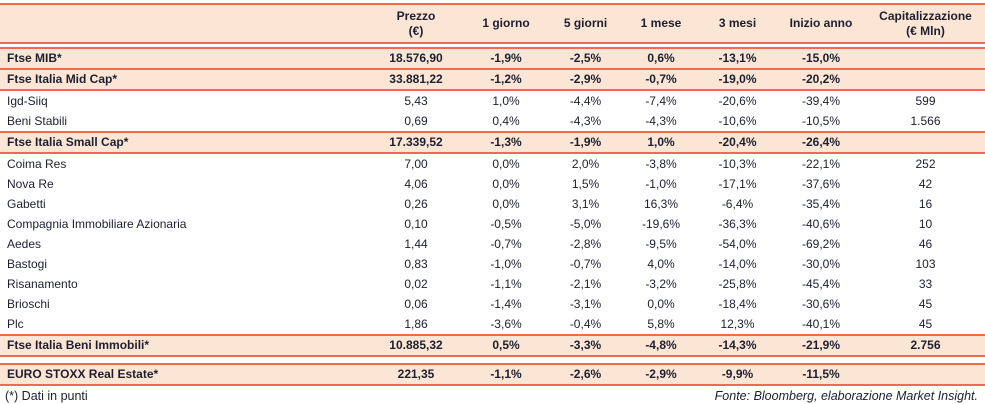 This screenshot has height=404, width=985. Describe the element at coordinates (585, 163) in the screenshot. I see `row-value: 2,0%` at that location.